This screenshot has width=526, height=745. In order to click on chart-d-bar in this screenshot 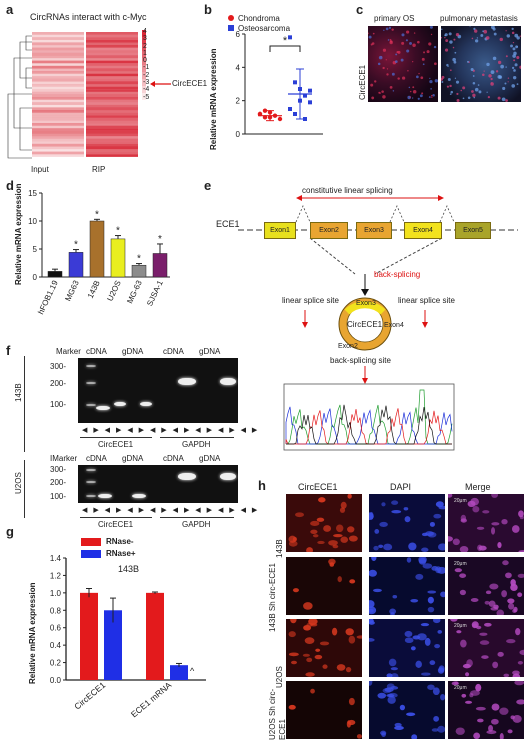, I will do `click(139, 271)`.